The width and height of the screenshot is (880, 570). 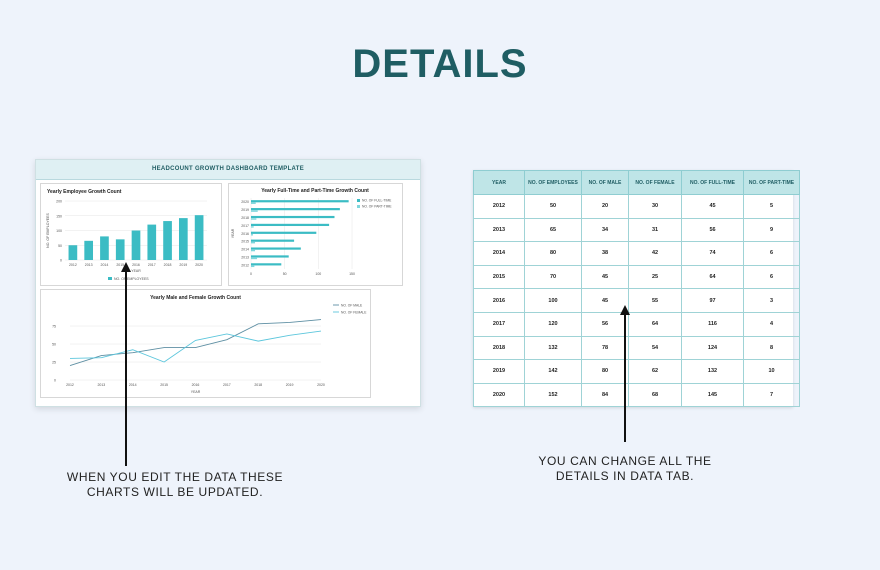 What do you see at coordinates (655, 348) in the screenshot?
I see `table-cell: 54` at bounding box center [655, 348].